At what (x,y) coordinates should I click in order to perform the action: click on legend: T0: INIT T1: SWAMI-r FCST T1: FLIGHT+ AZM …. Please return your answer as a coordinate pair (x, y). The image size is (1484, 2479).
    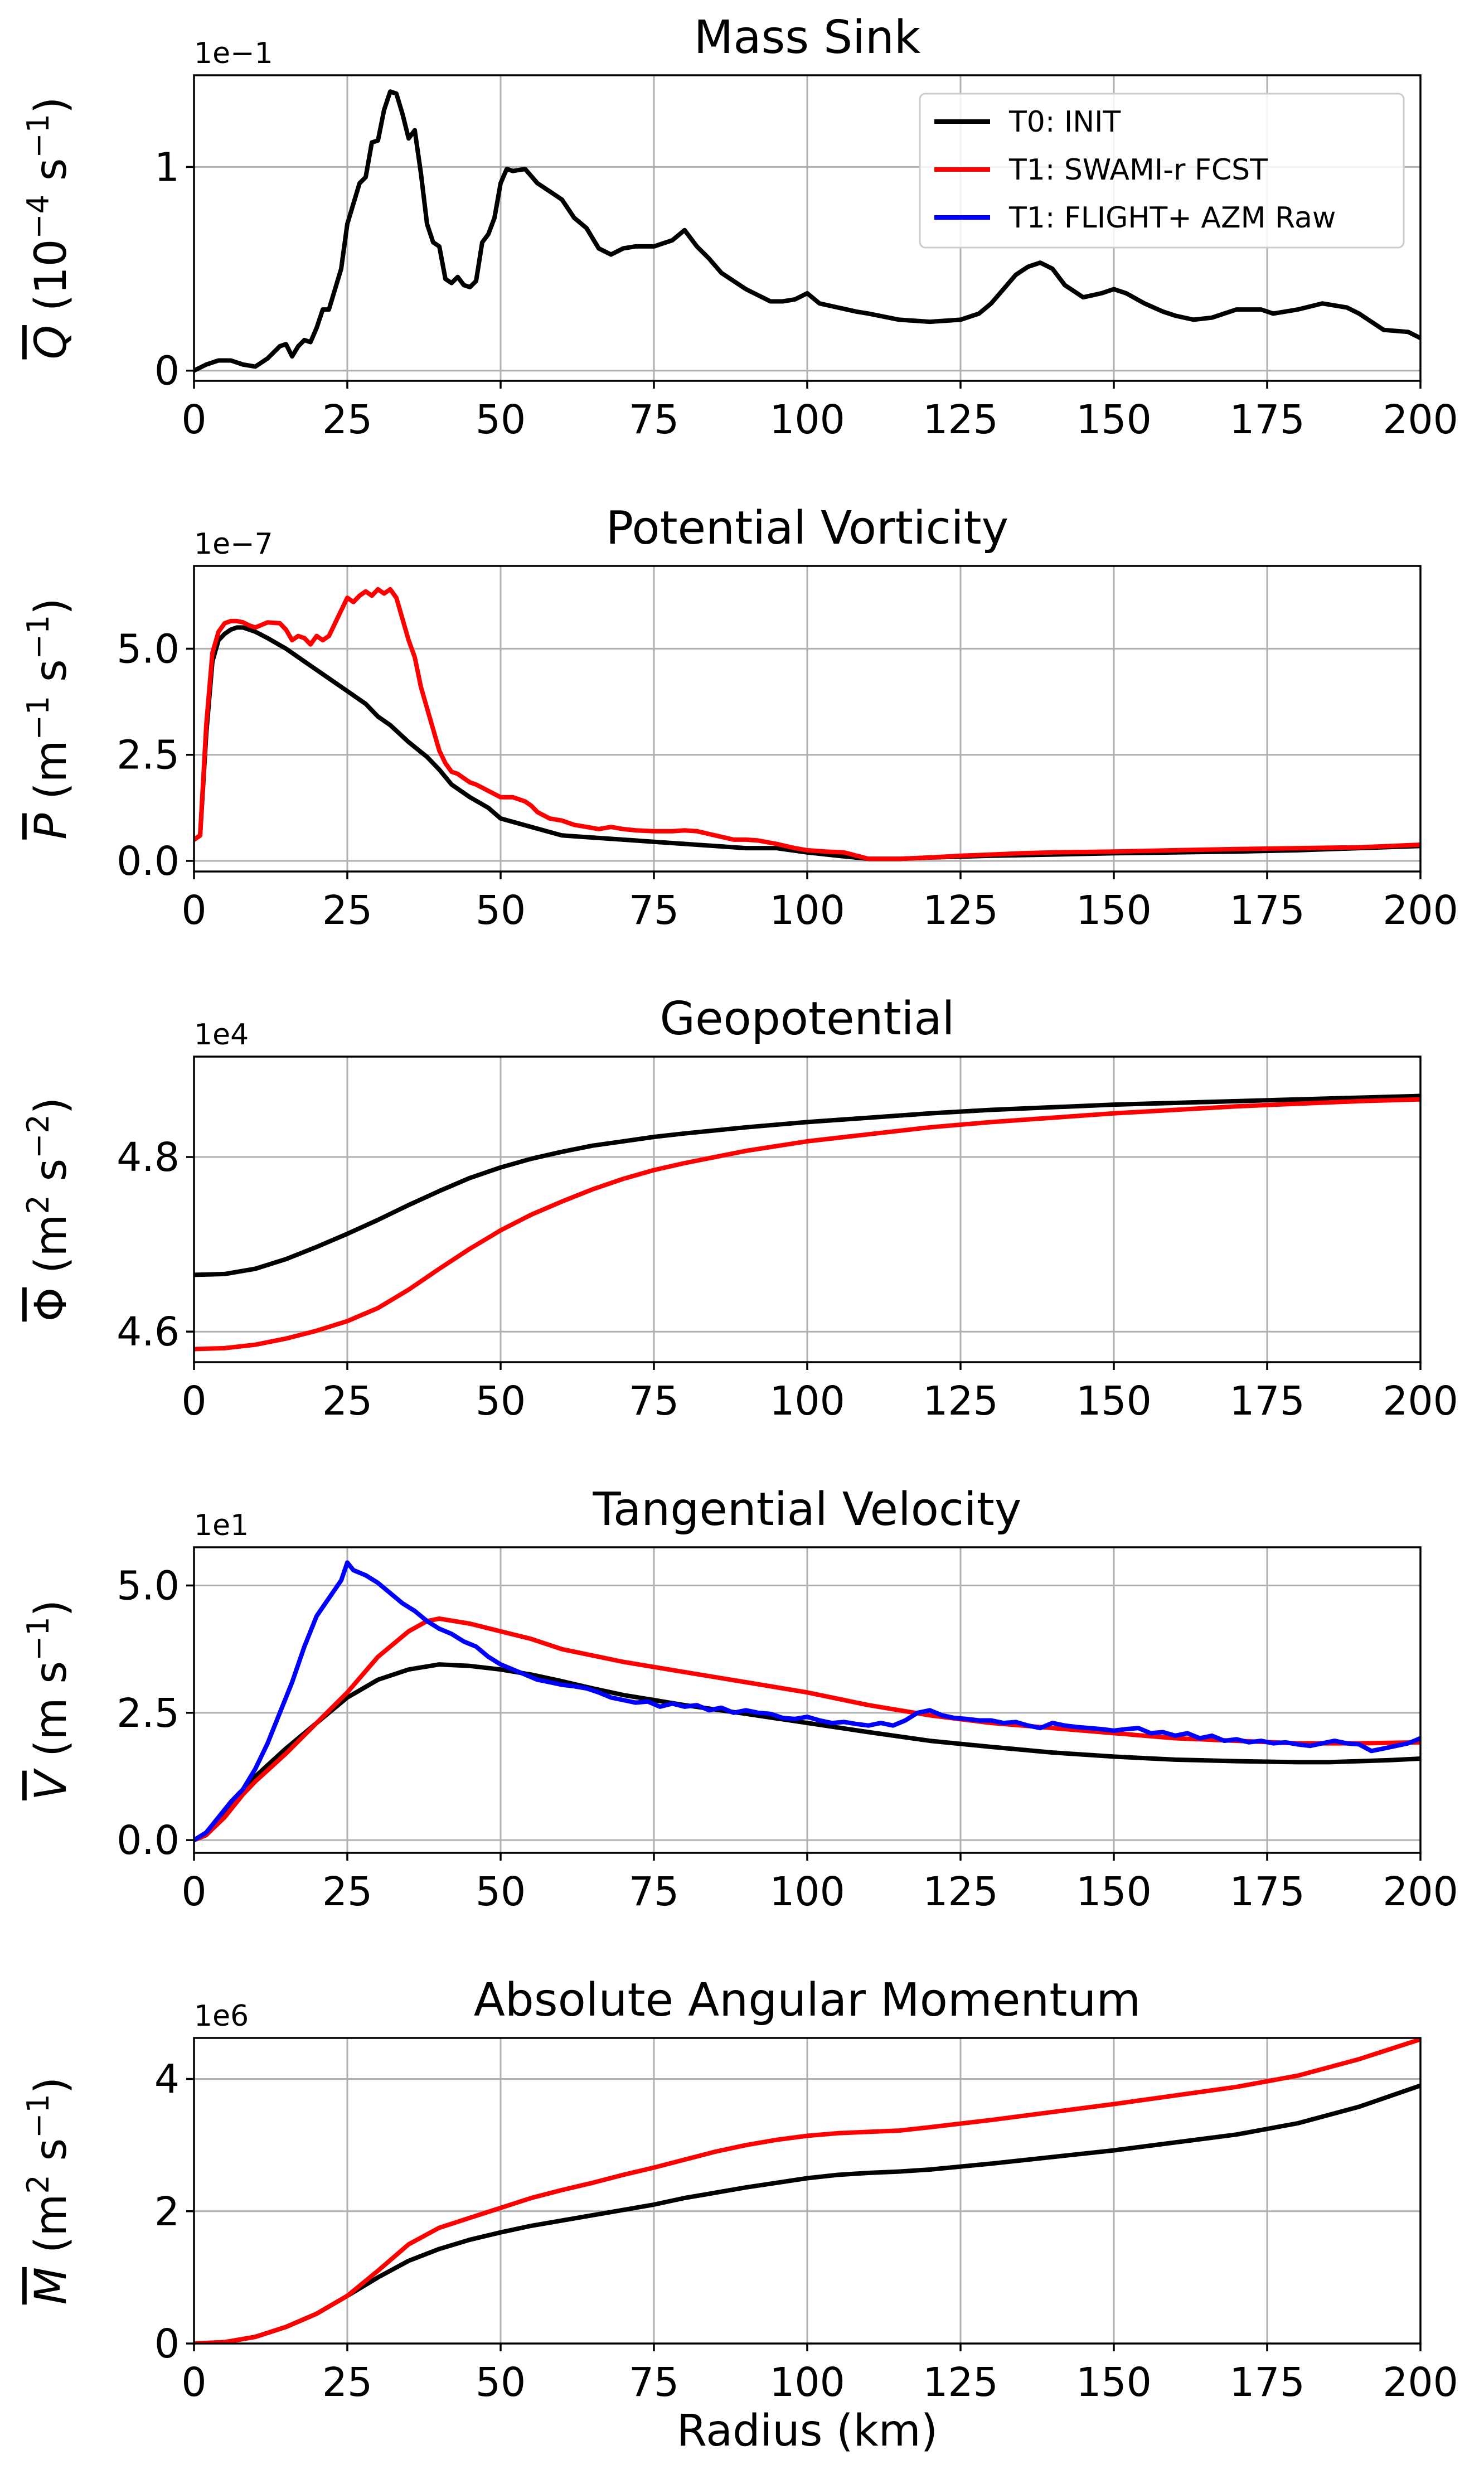
    Looking at the image, I should click on (1162, 171).